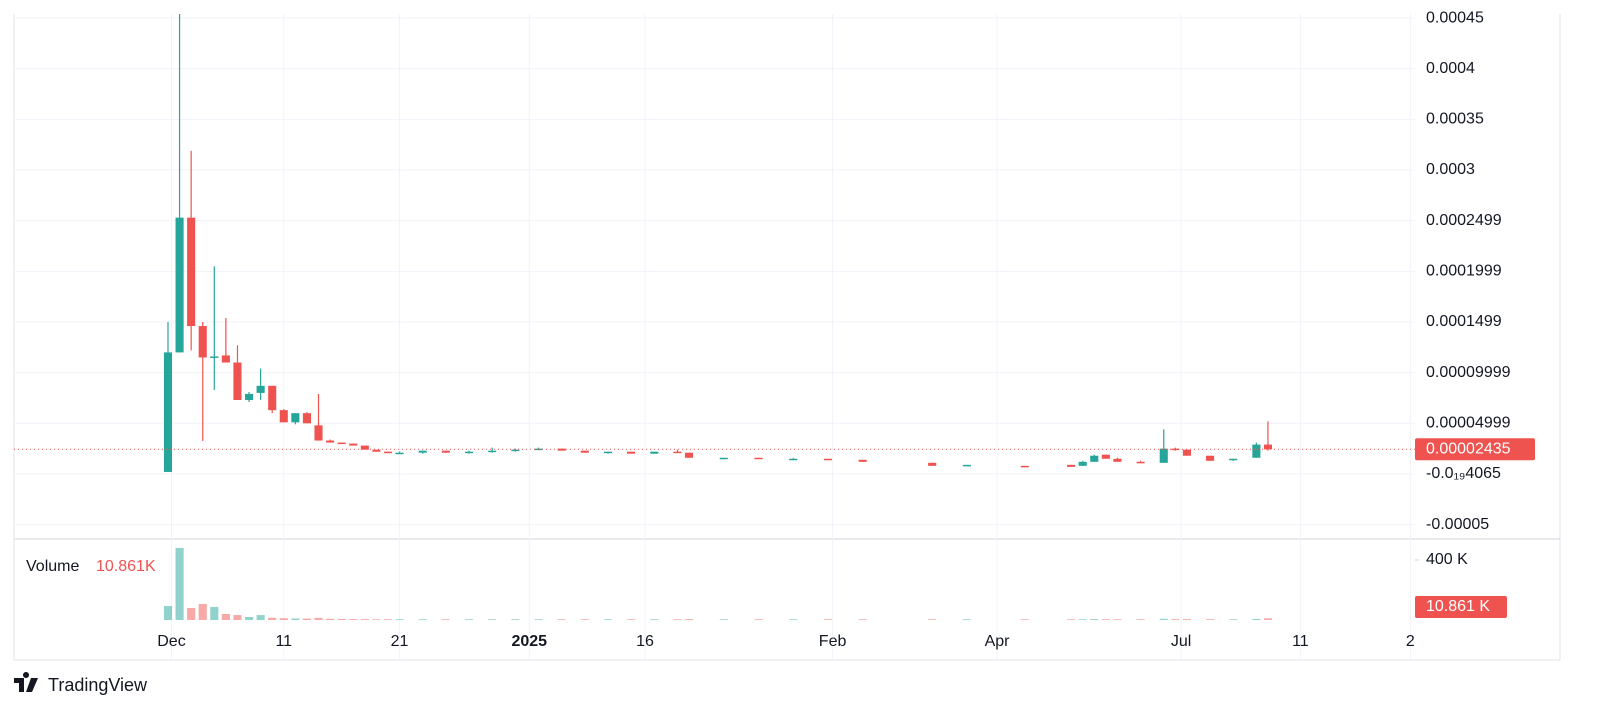  What do you see at coordinates (1410, 641) in the screenshot?
I see `x-tick-label: 2` at bounding box center [1410, 641].